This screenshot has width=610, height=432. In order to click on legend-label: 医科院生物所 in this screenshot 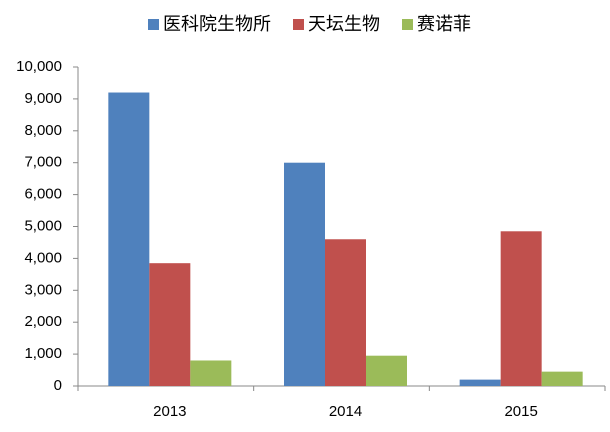, I will do `click(217, 24)`.